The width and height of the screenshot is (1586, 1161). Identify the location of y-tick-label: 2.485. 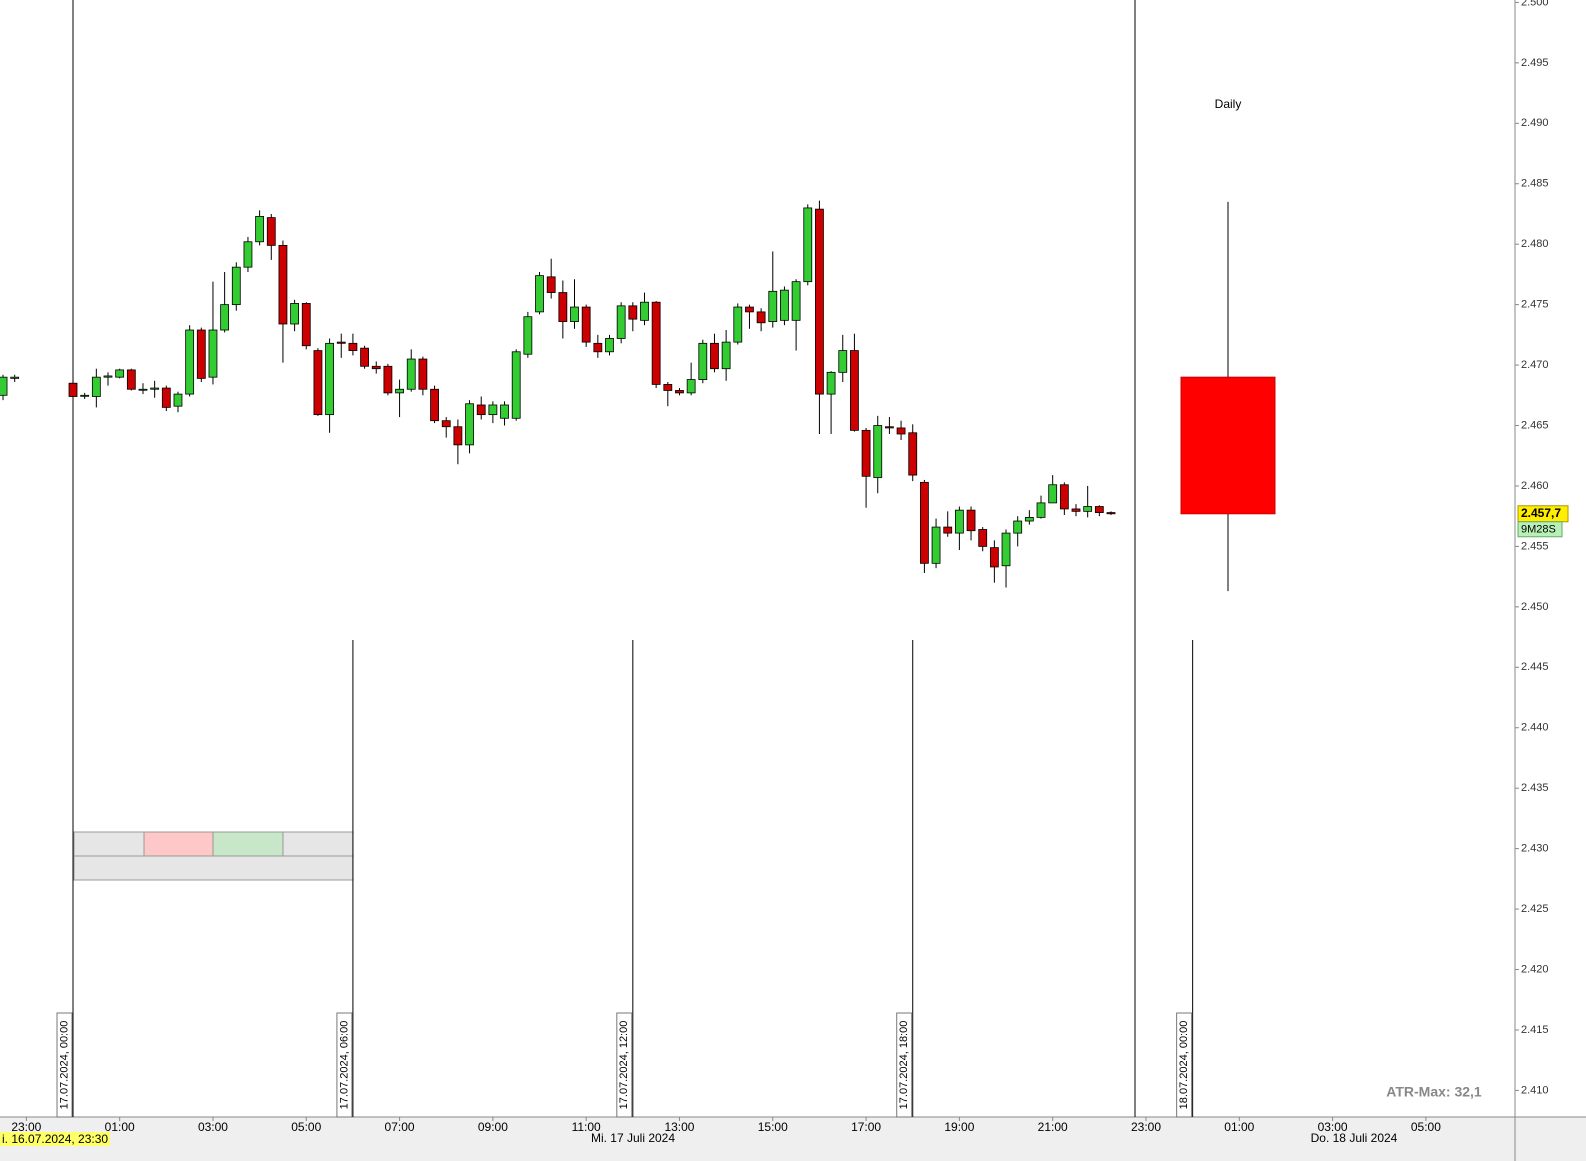
(1535, 184).